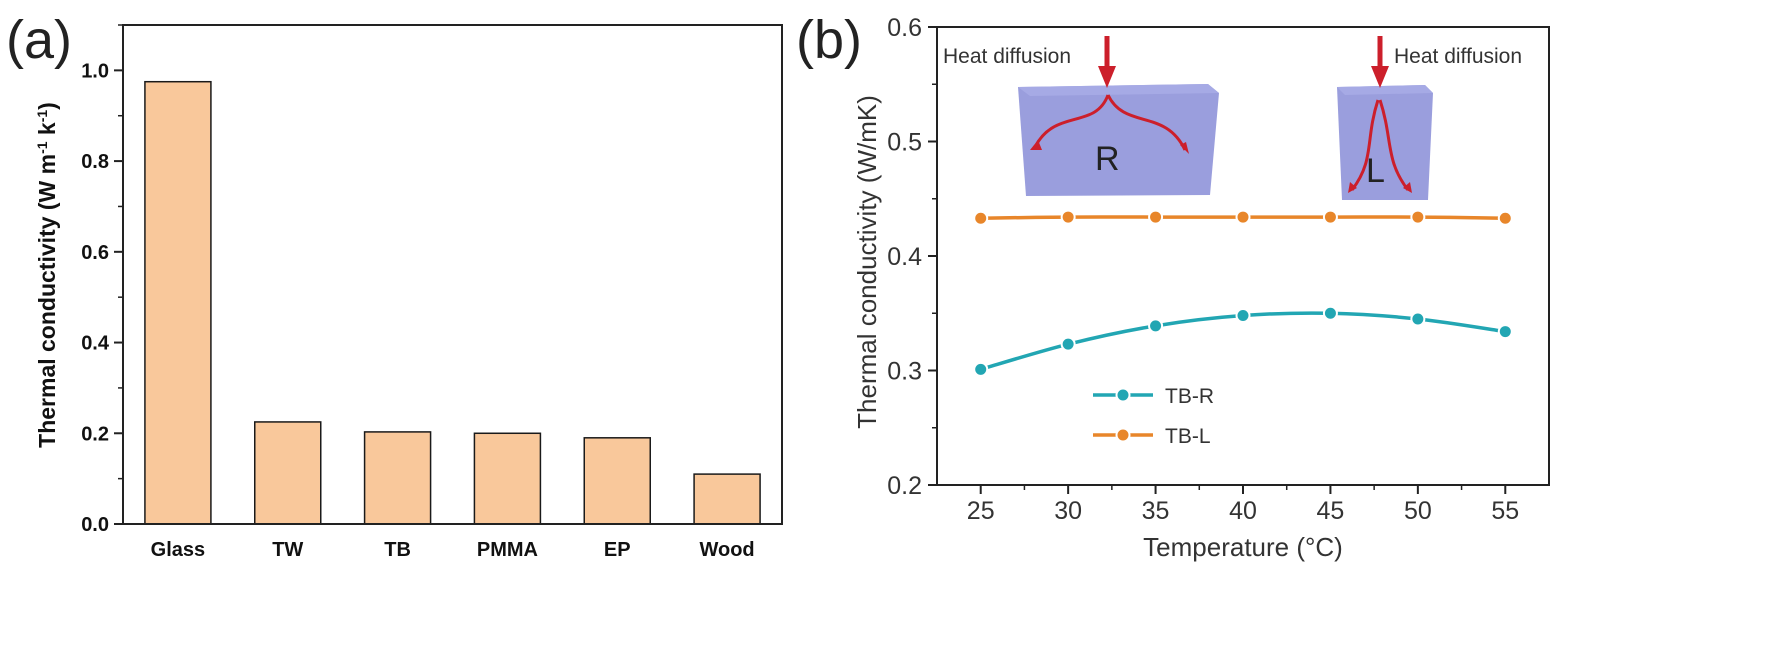 This screenshot has width=1777, height=651. I want to click on heat-diffusion-label-left: Heat diffusion, so click(1007, 56).